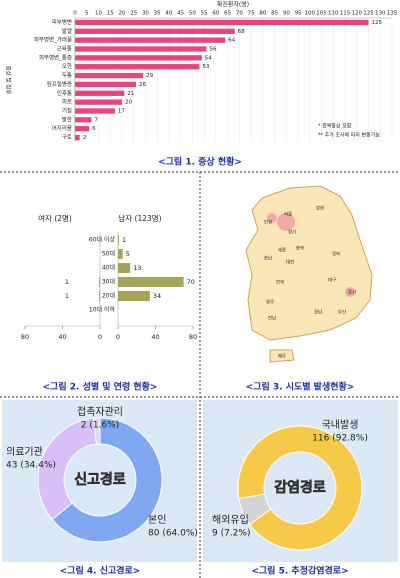 The image size is (400, 578). I want to click on x-tick-label: 60, so click(215, 14).